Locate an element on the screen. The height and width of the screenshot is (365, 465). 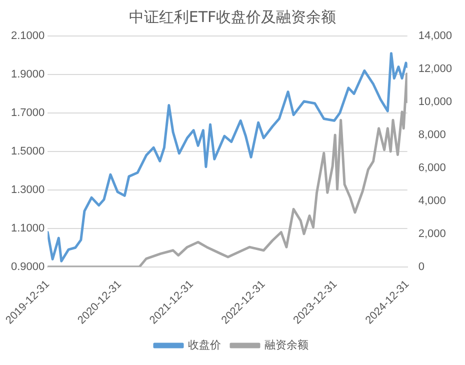
y-tick-label: 1.5000 is located at coordinates (27, 151).